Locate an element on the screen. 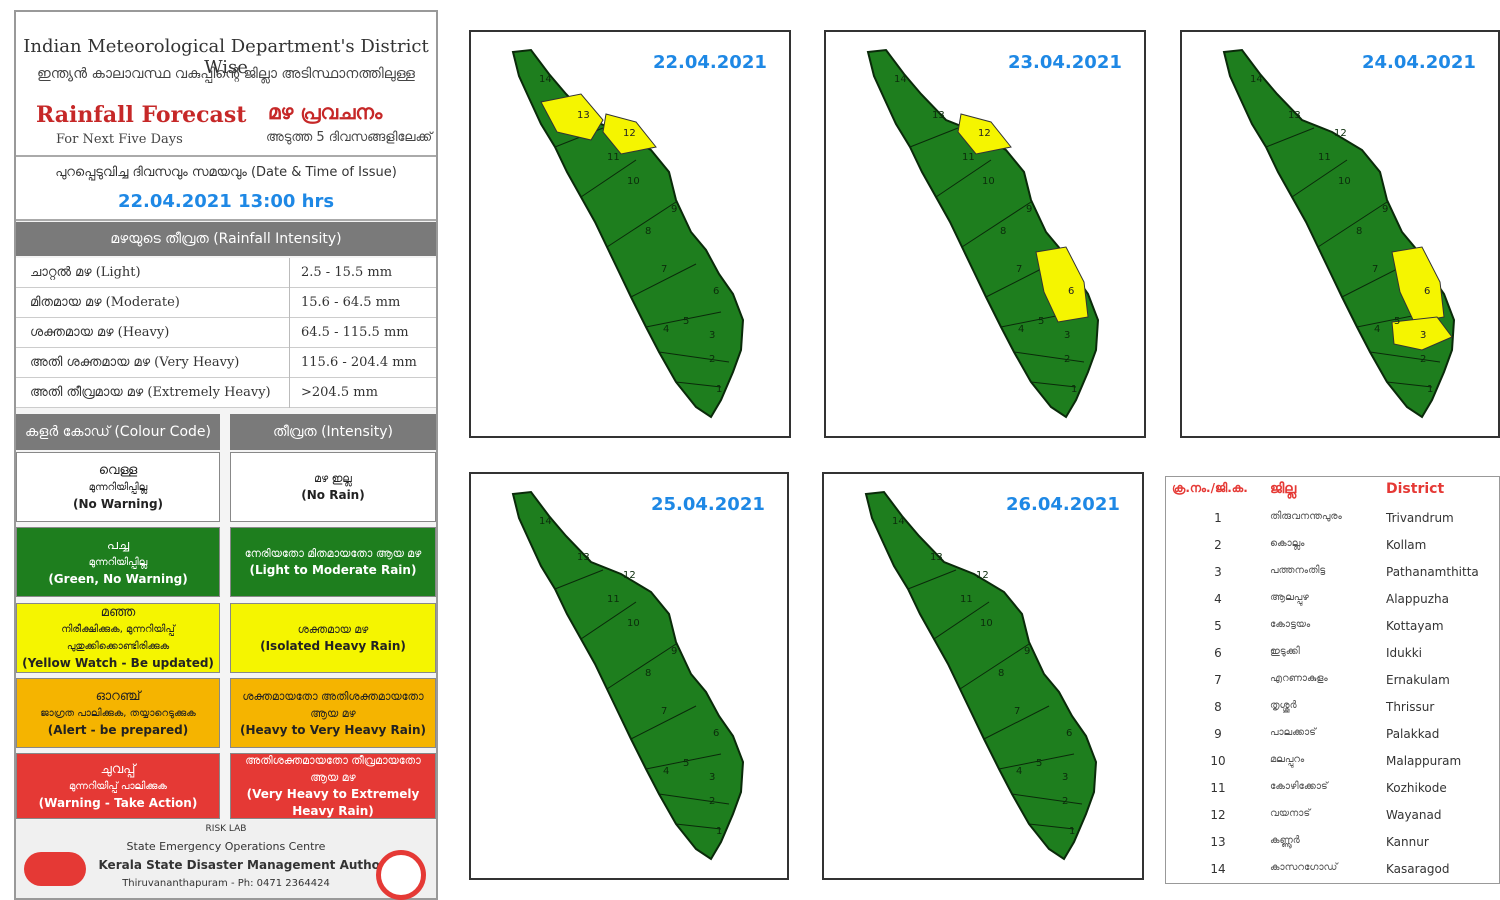 The width and height of the screenshot is (1500, 900). colour-name: ഓറഞ്ച് is located at coordinates (118, 696).